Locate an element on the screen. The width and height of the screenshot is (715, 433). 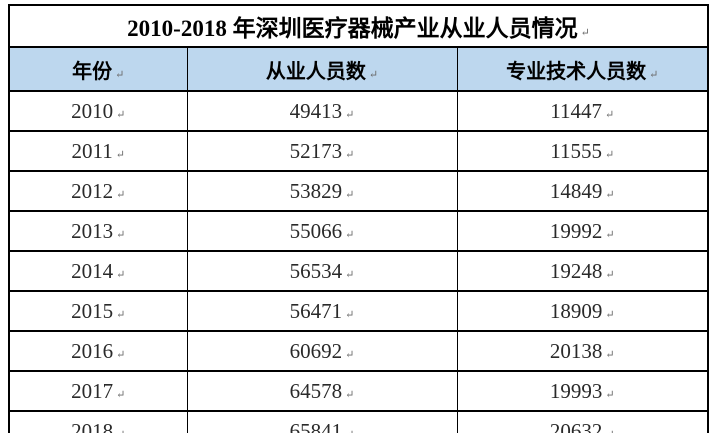
technical-cell: 19992 ↵ is located at coordinates (582, 231).